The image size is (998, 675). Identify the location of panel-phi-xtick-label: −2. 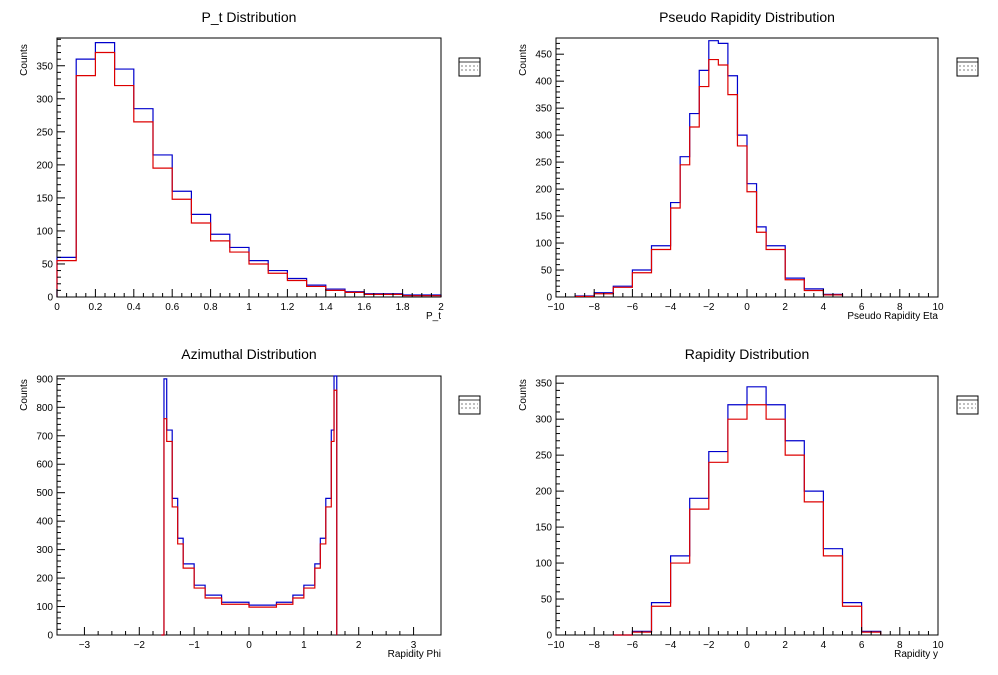
(140, 645).